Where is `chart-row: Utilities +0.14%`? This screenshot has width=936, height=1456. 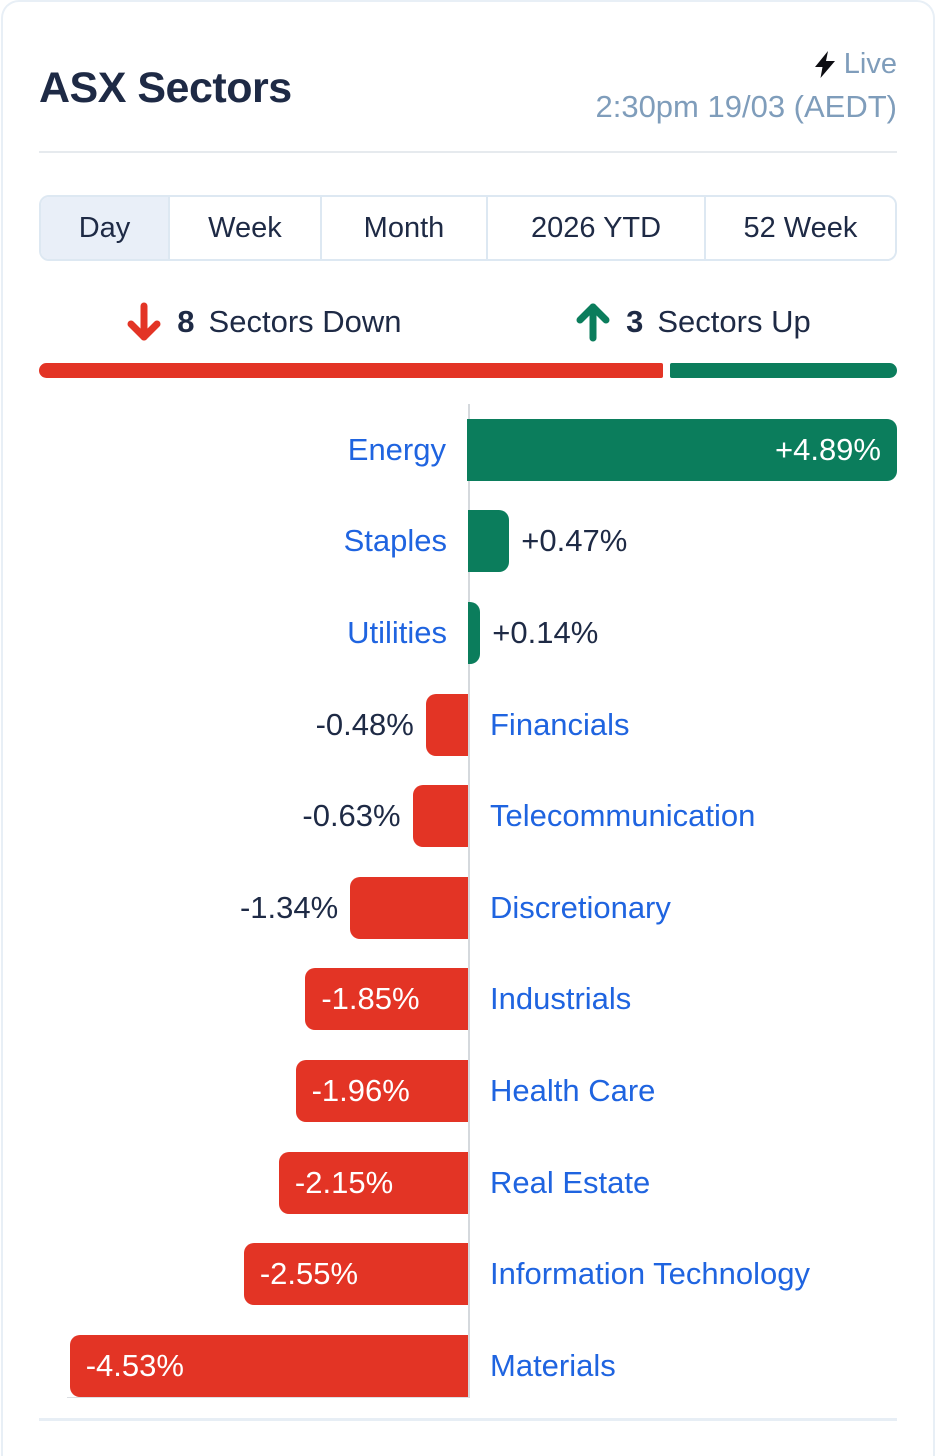
chart-row: Utilities +0.14% is located at coordinates (468, 633).